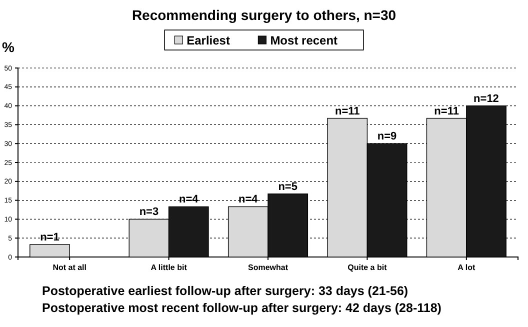 This screenshot has height=327, width=528. I want to click on x-tick-label: A little bit, so click(169, 267).